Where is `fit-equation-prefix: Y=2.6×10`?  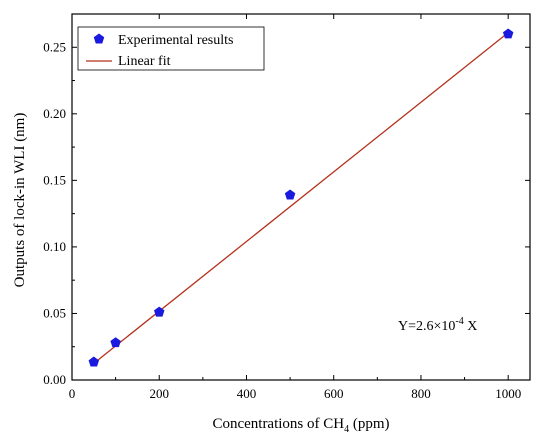 fit-equation-prefix: Y=2.6×10 is located at coordinates (426, 326).